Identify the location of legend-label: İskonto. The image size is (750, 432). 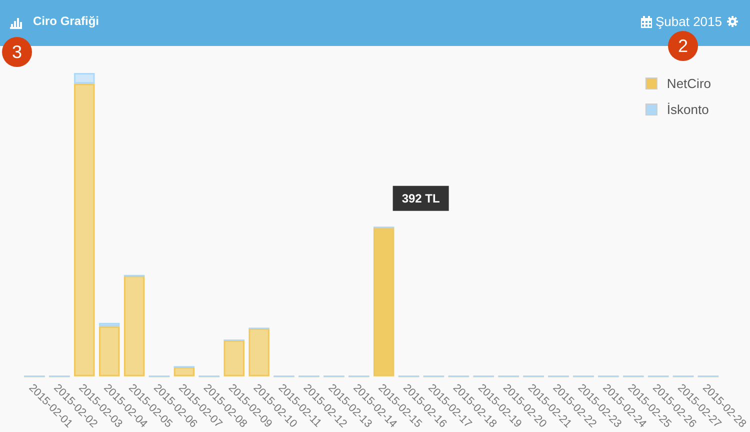
(687, 109).